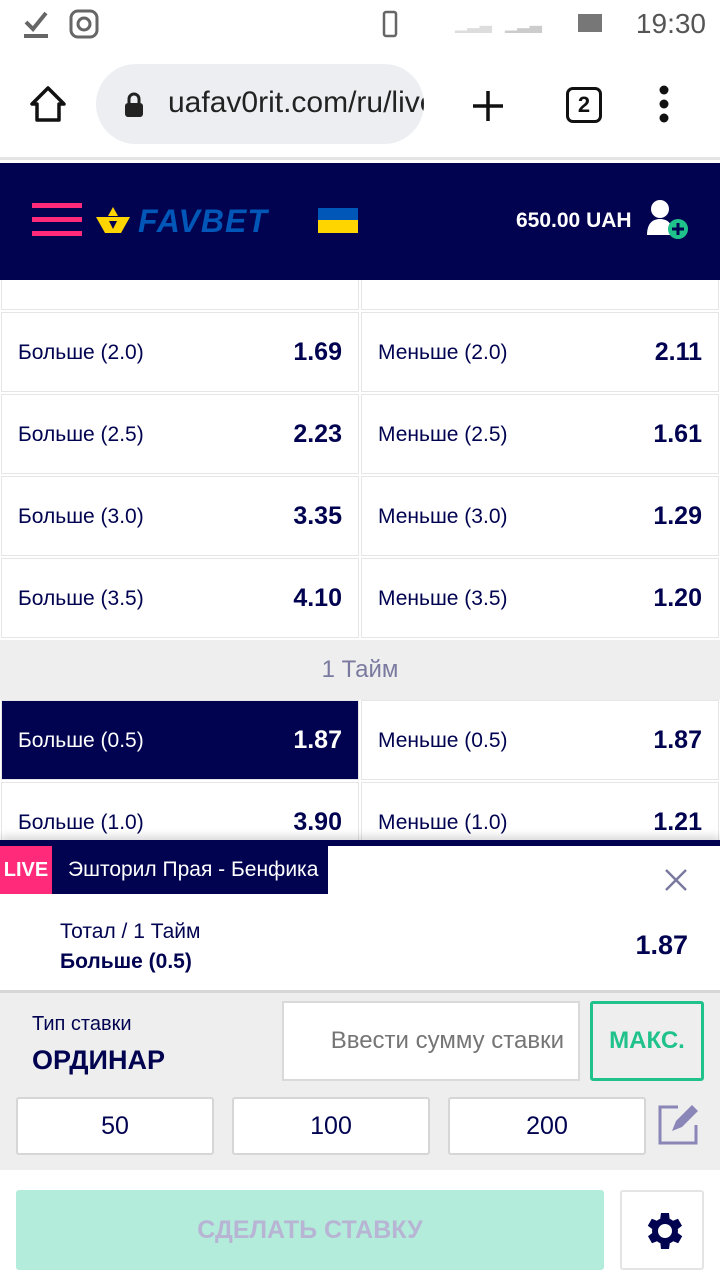  What do you see at coordinates (390, 24) in the screenshot?
I see `vibrate-icon` at bounding box center [390, 24].